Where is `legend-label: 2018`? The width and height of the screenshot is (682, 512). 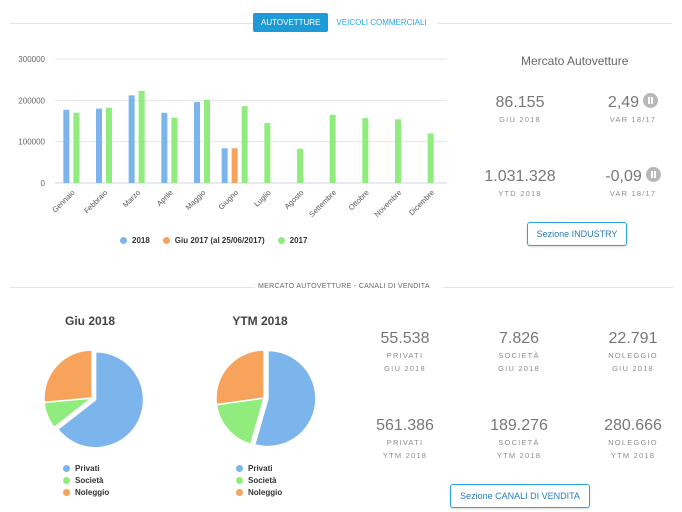
legend-label: 2018 is located at coordinates (141, 240).